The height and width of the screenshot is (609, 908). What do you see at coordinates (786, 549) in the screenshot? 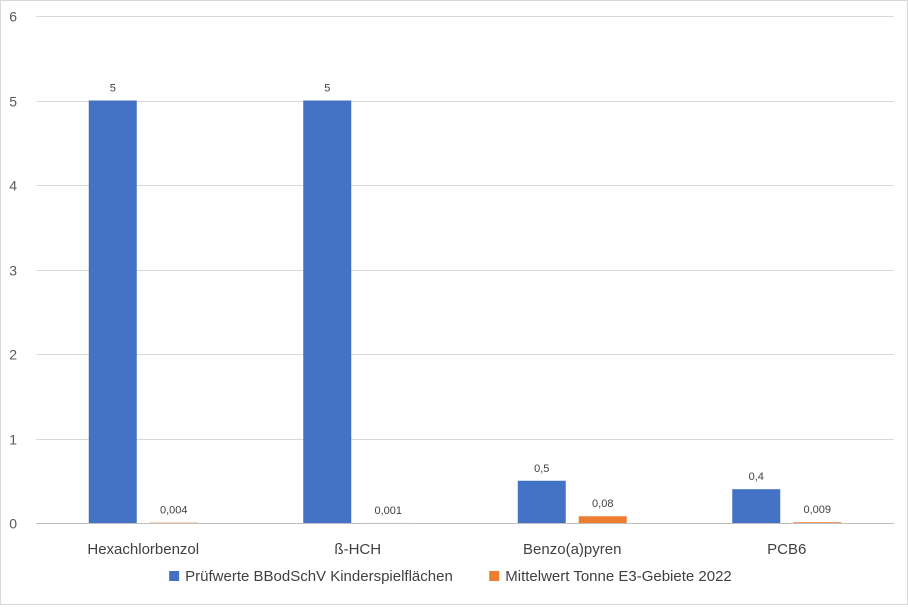
I see `category-label: PCB6` at bounding box center [786, 549].